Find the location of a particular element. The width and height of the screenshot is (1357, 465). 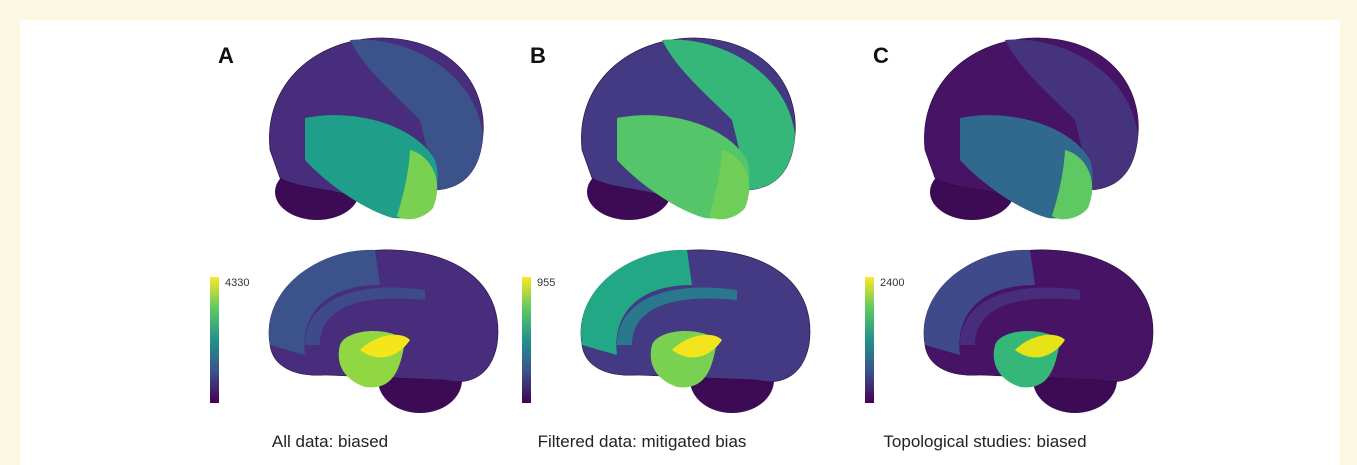

caption: Filtered data: mitigated bias is located at coordinates (642, 441).